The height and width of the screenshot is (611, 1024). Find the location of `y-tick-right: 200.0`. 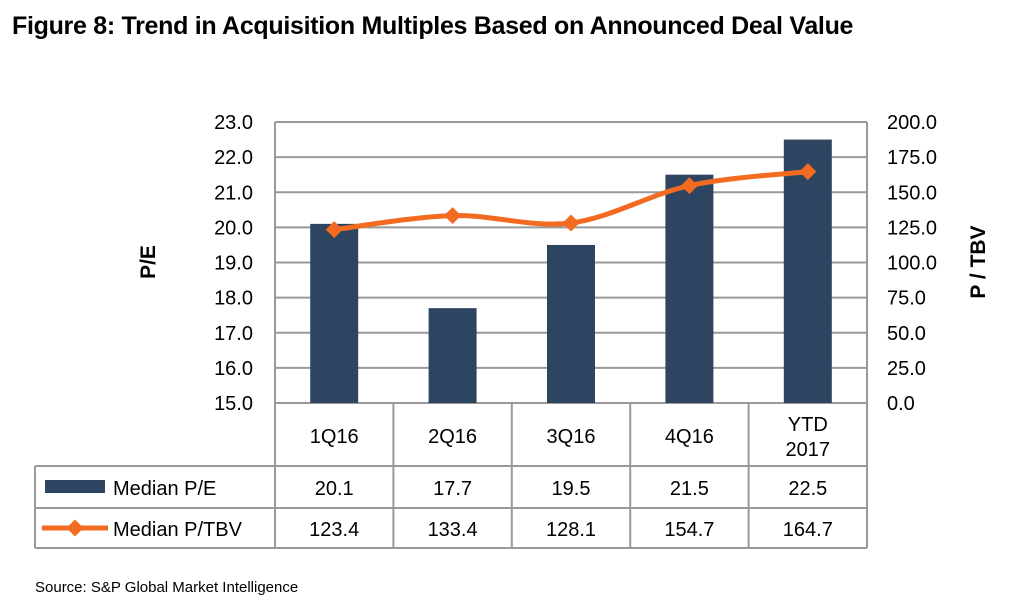

y-tick-right: 200.0 is located at coordinates (912, 123).